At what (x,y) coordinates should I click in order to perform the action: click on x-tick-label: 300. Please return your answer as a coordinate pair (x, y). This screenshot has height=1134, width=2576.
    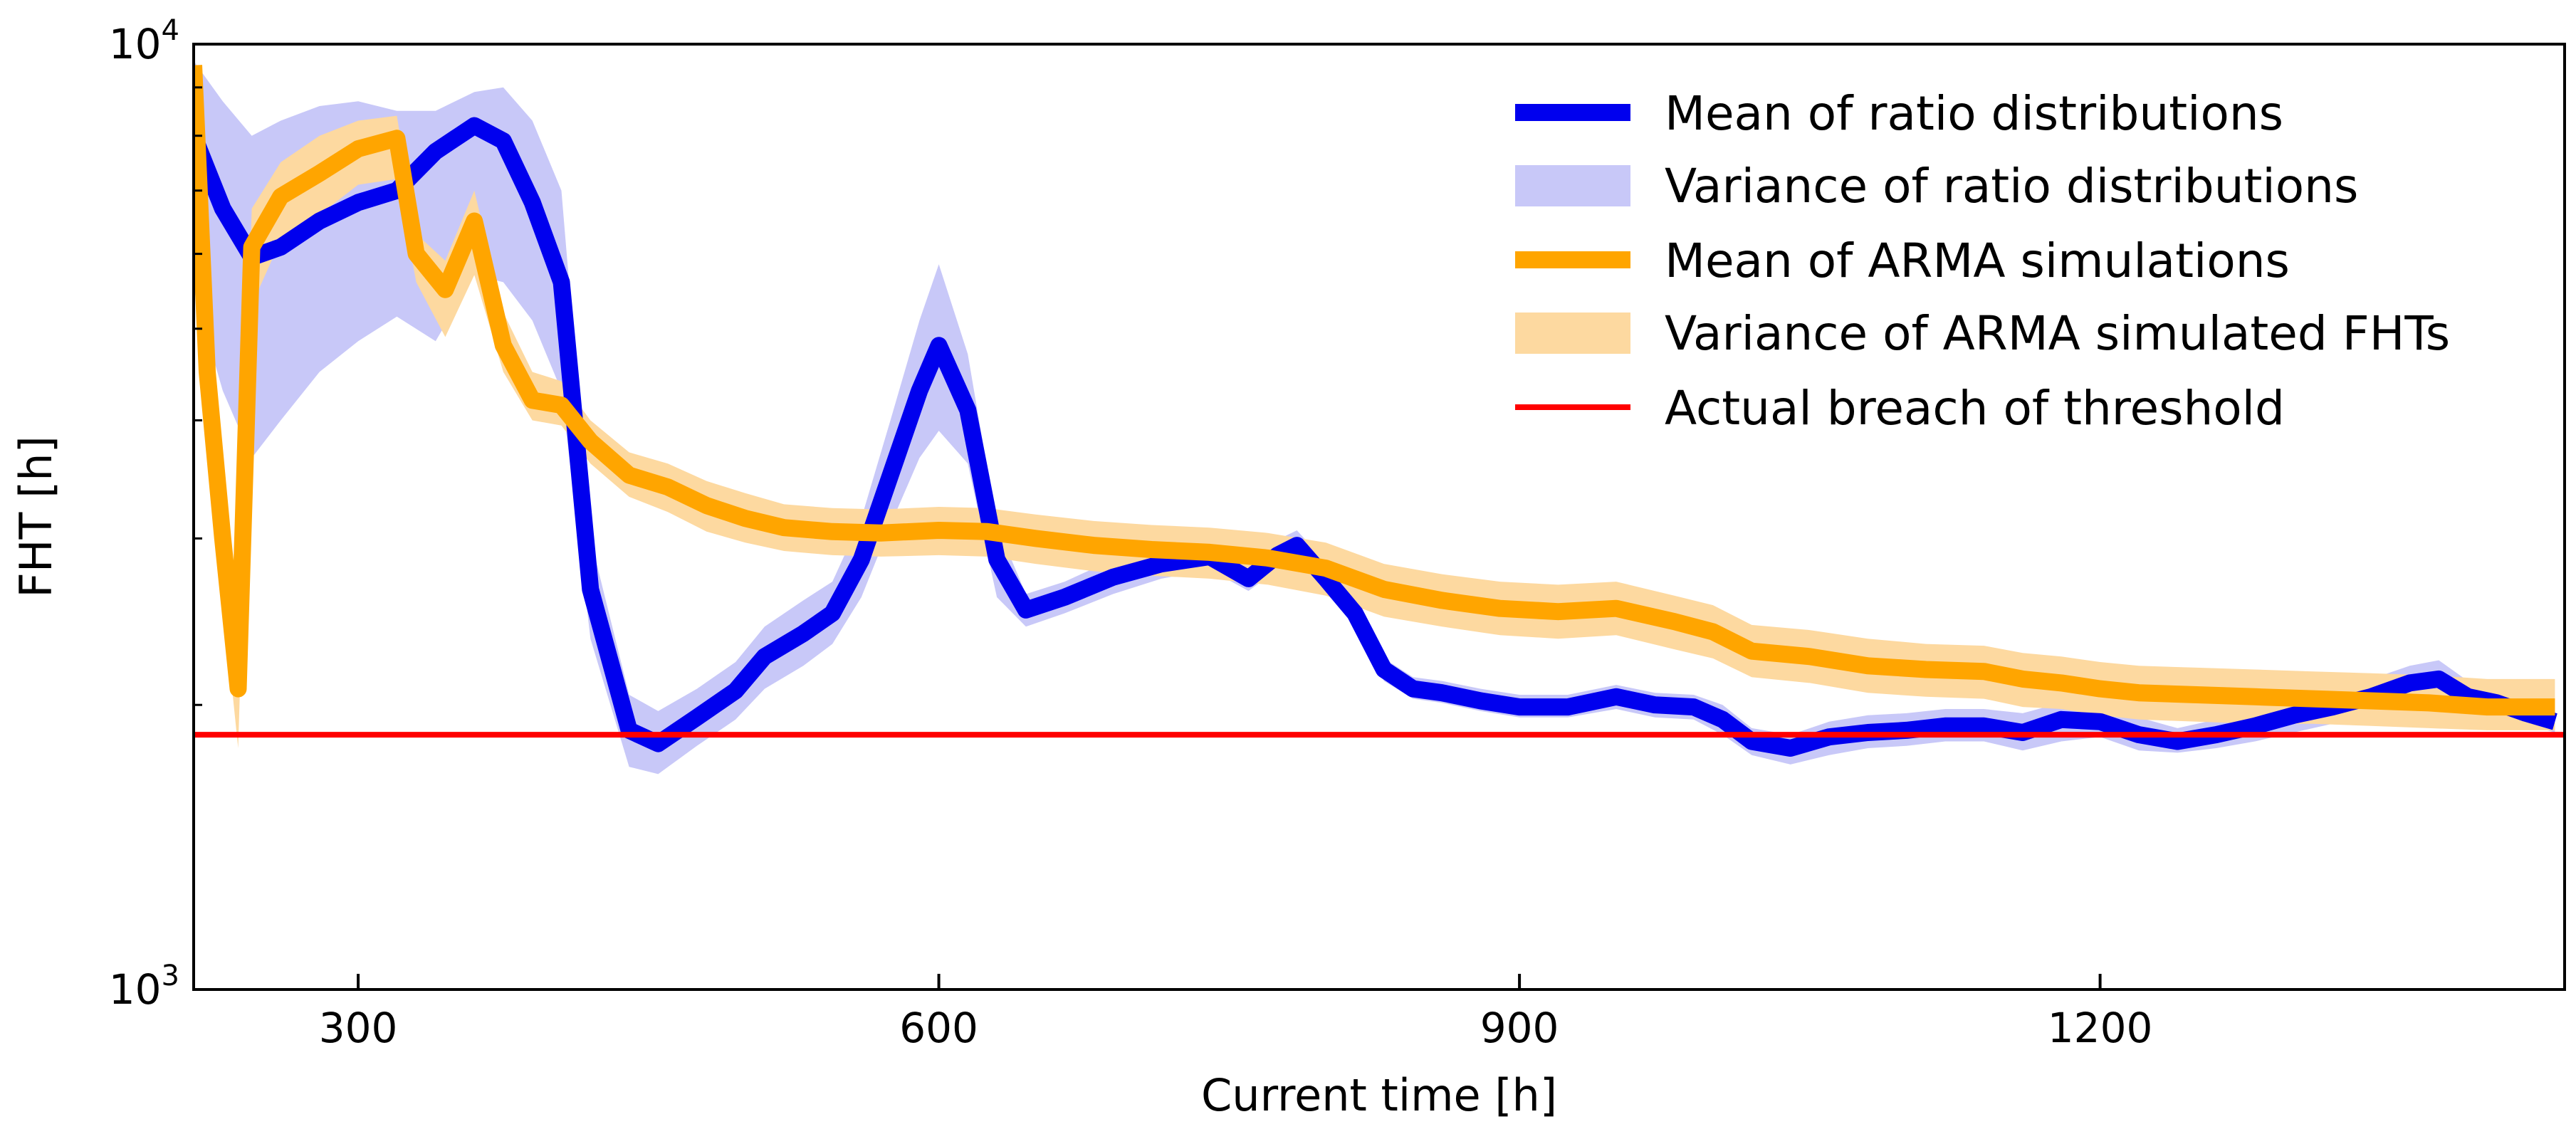
    Looking at the image, I should click on (358, 1028).